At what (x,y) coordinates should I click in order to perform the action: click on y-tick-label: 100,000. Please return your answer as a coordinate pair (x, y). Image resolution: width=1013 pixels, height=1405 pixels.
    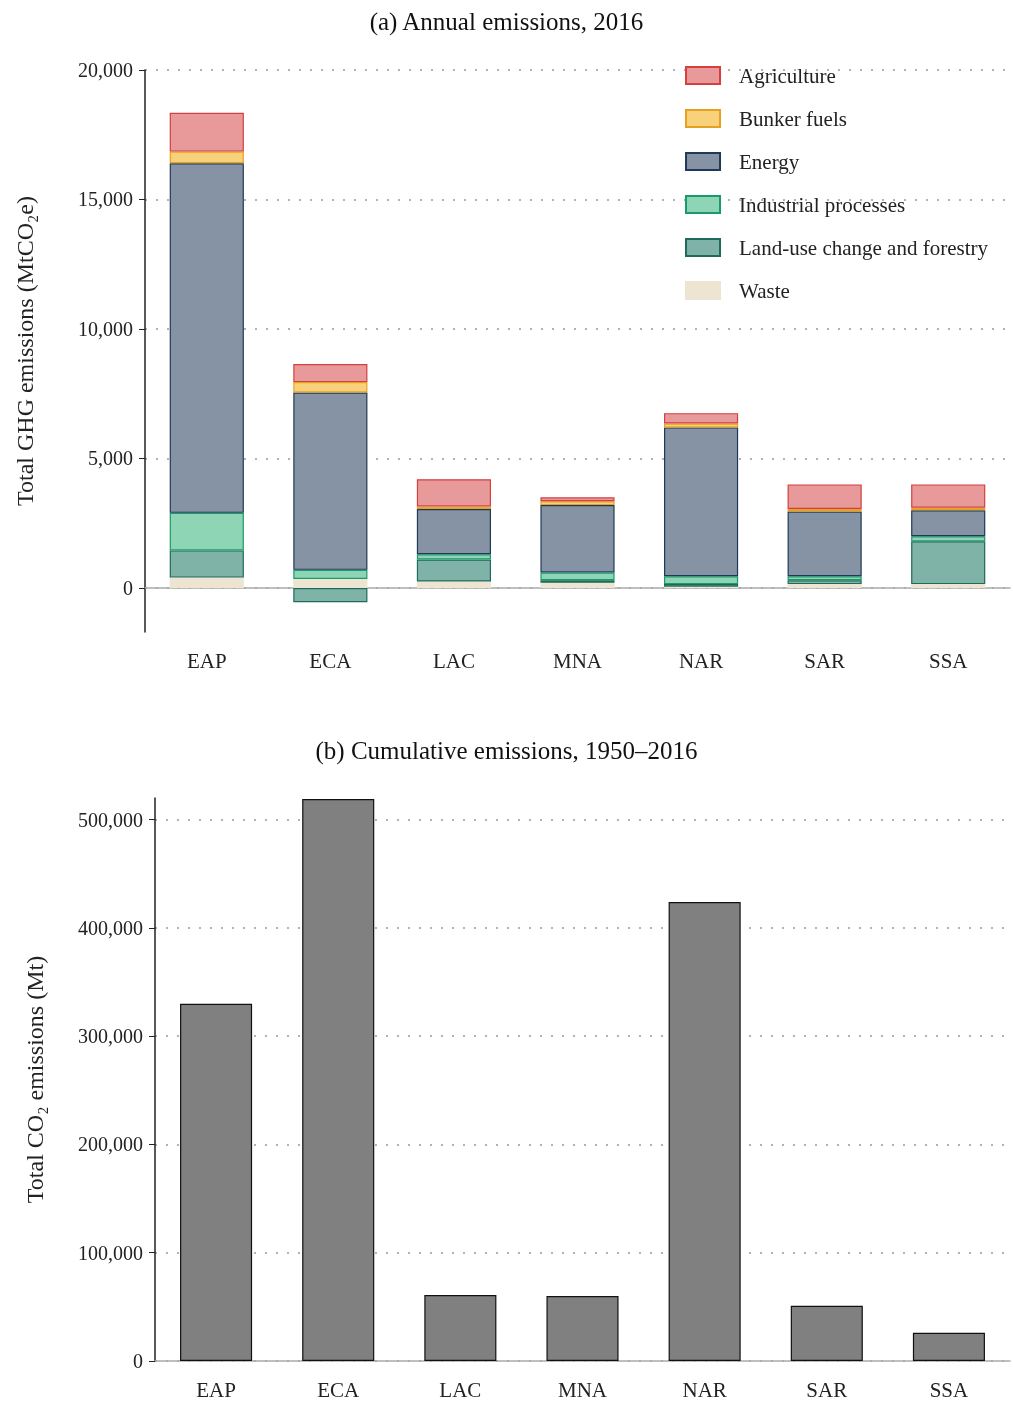
    Looking at the image, I should click on (110, 1252).